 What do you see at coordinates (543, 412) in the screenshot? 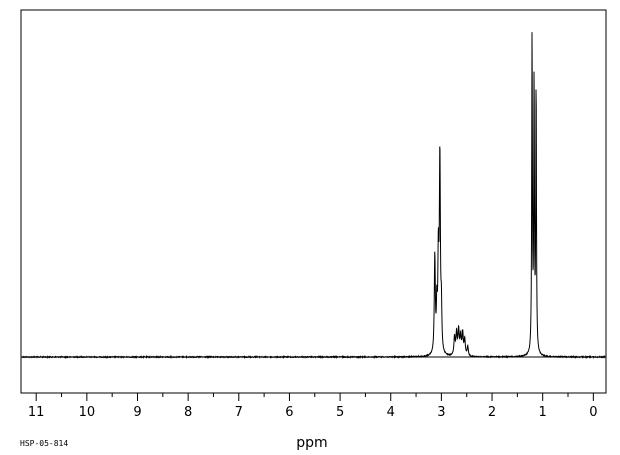
I see `x-tick-label: 1` at bounding box center [543, 412].